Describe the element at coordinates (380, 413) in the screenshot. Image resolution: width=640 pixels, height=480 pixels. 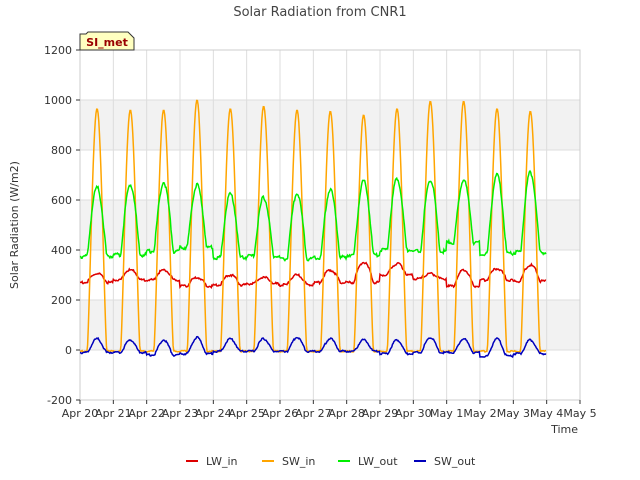
I see `x-tick-label: Apr 29` at that location.